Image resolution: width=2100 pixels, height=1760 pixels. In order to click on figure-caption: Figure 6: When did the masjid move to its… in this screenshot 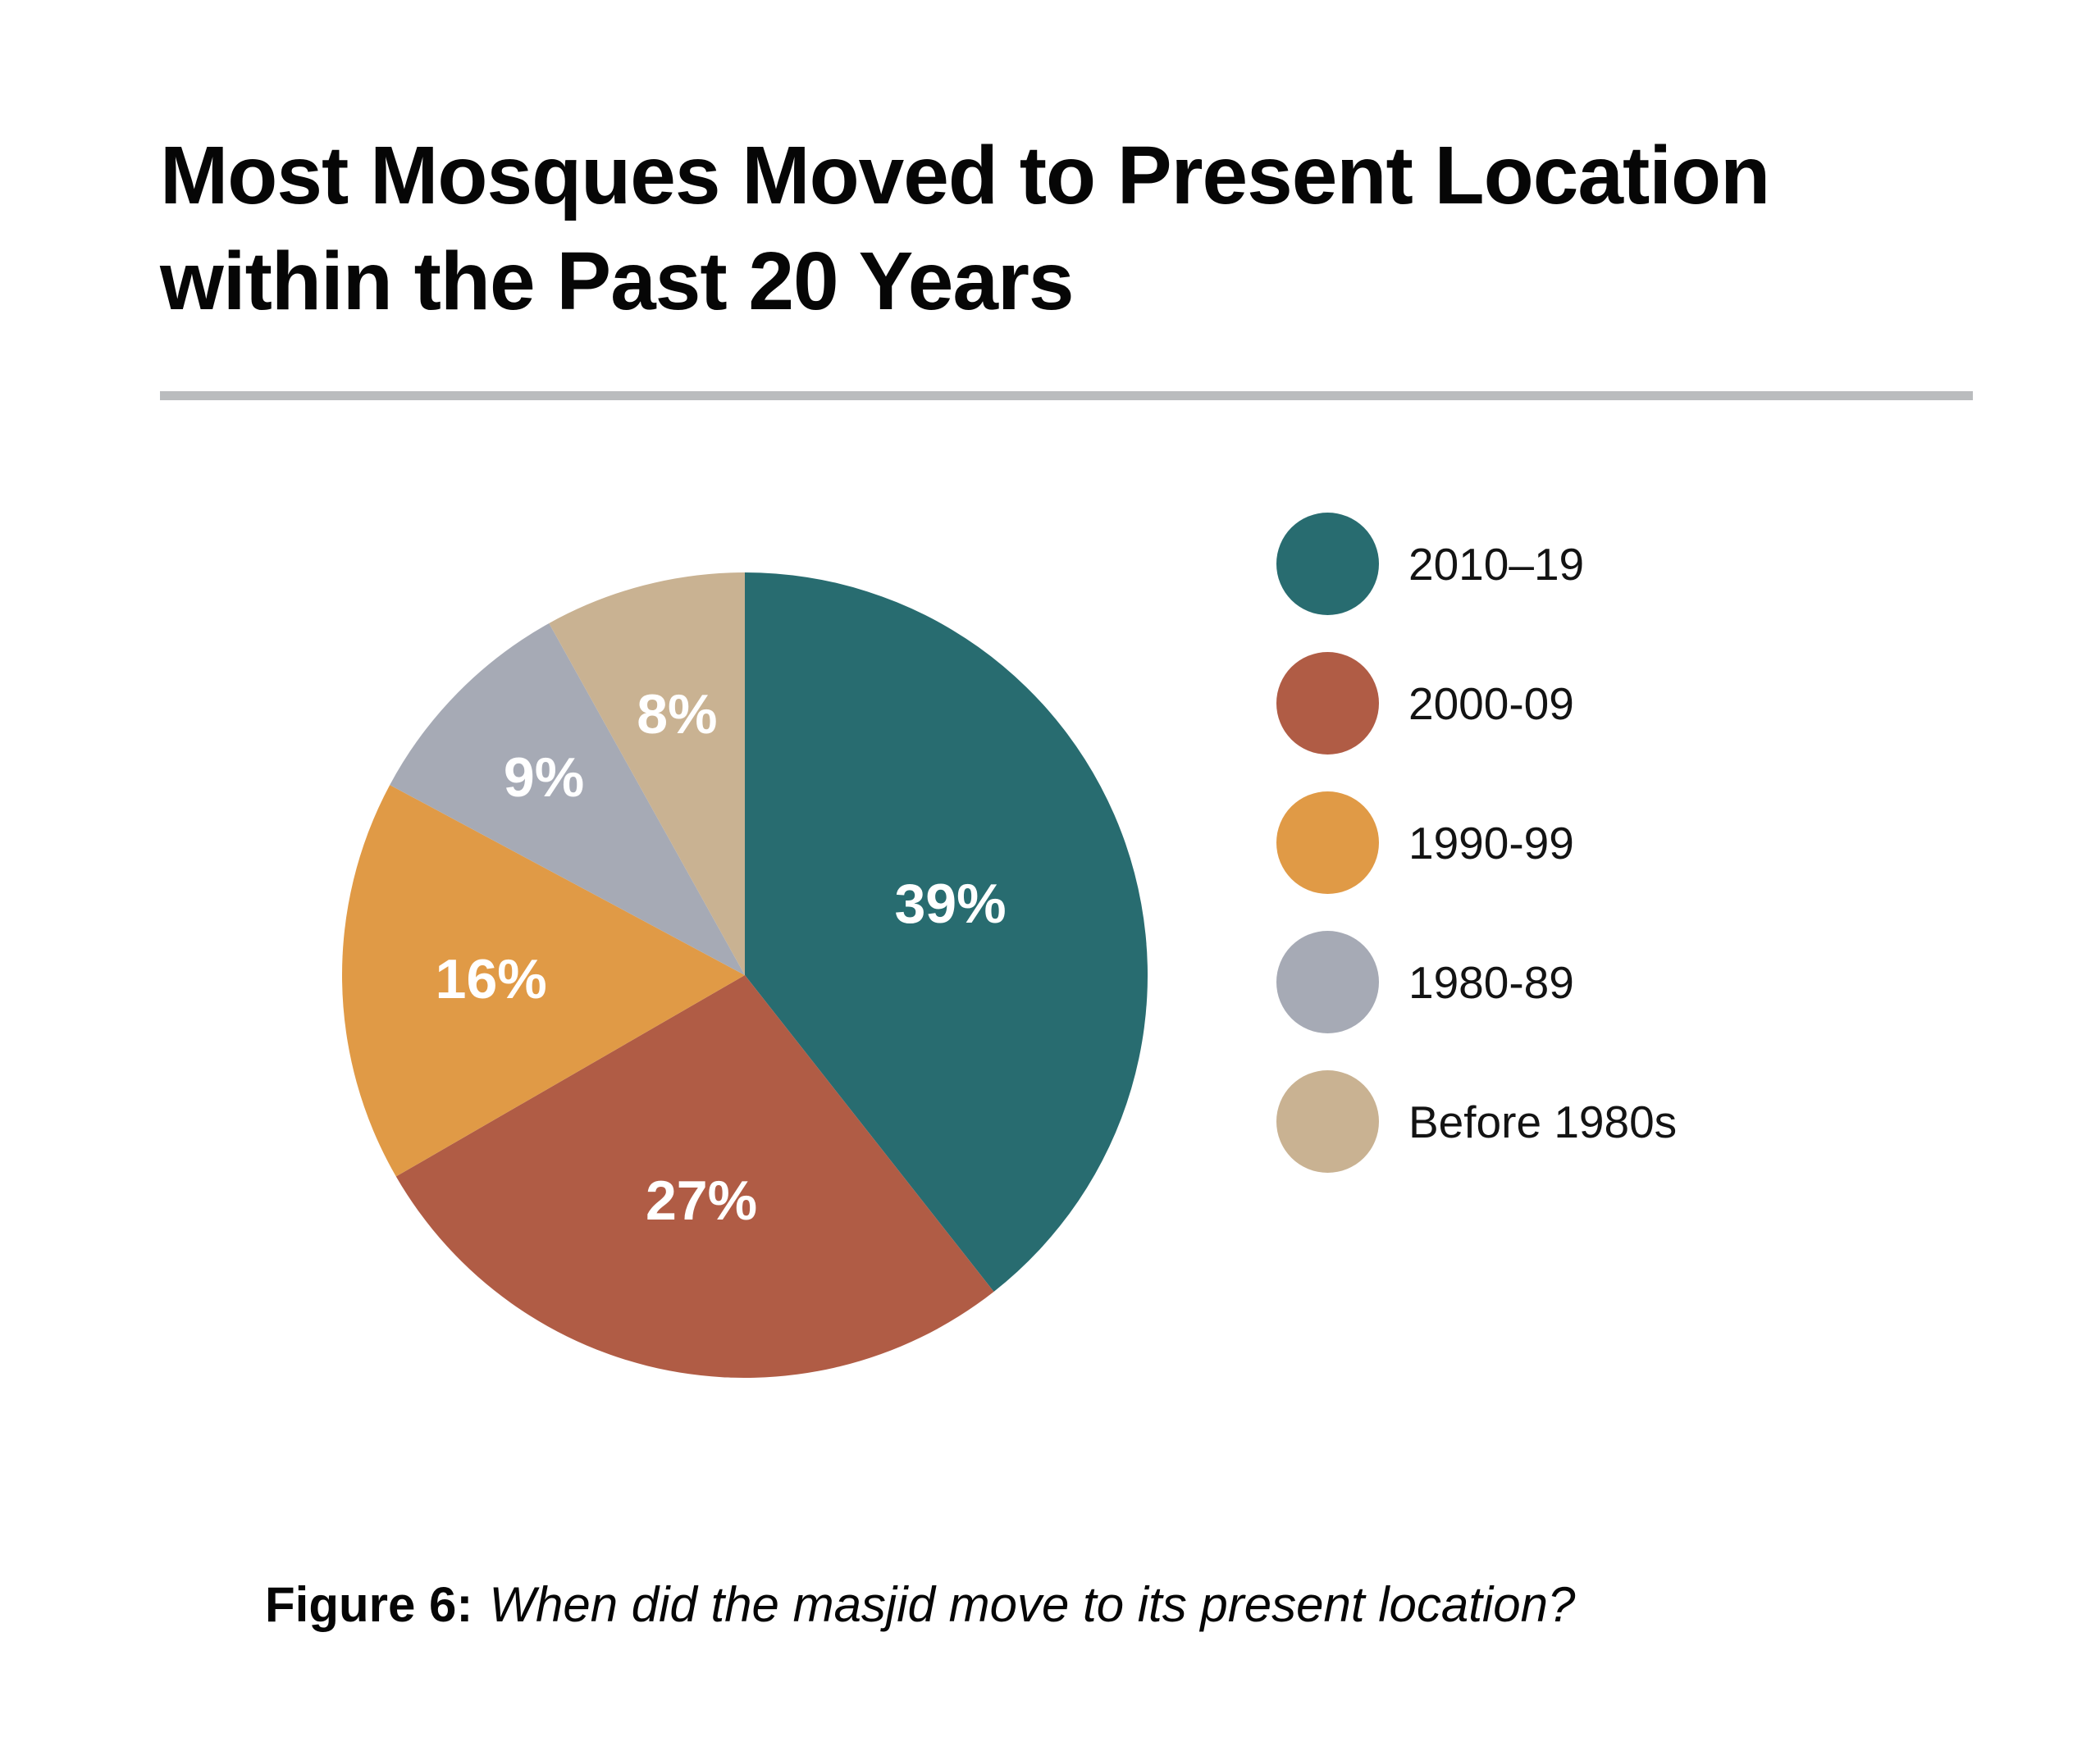, I will do `click(920, 1604)`.